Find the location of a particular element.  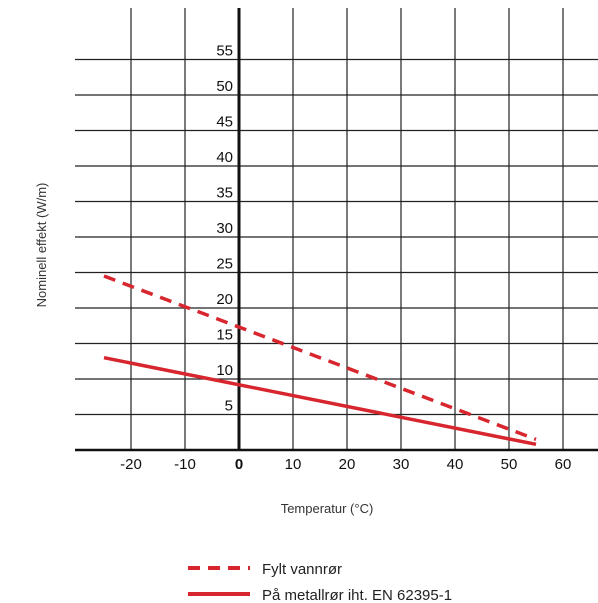

x-tick-label: 0 is located at coordinates (239, 464).